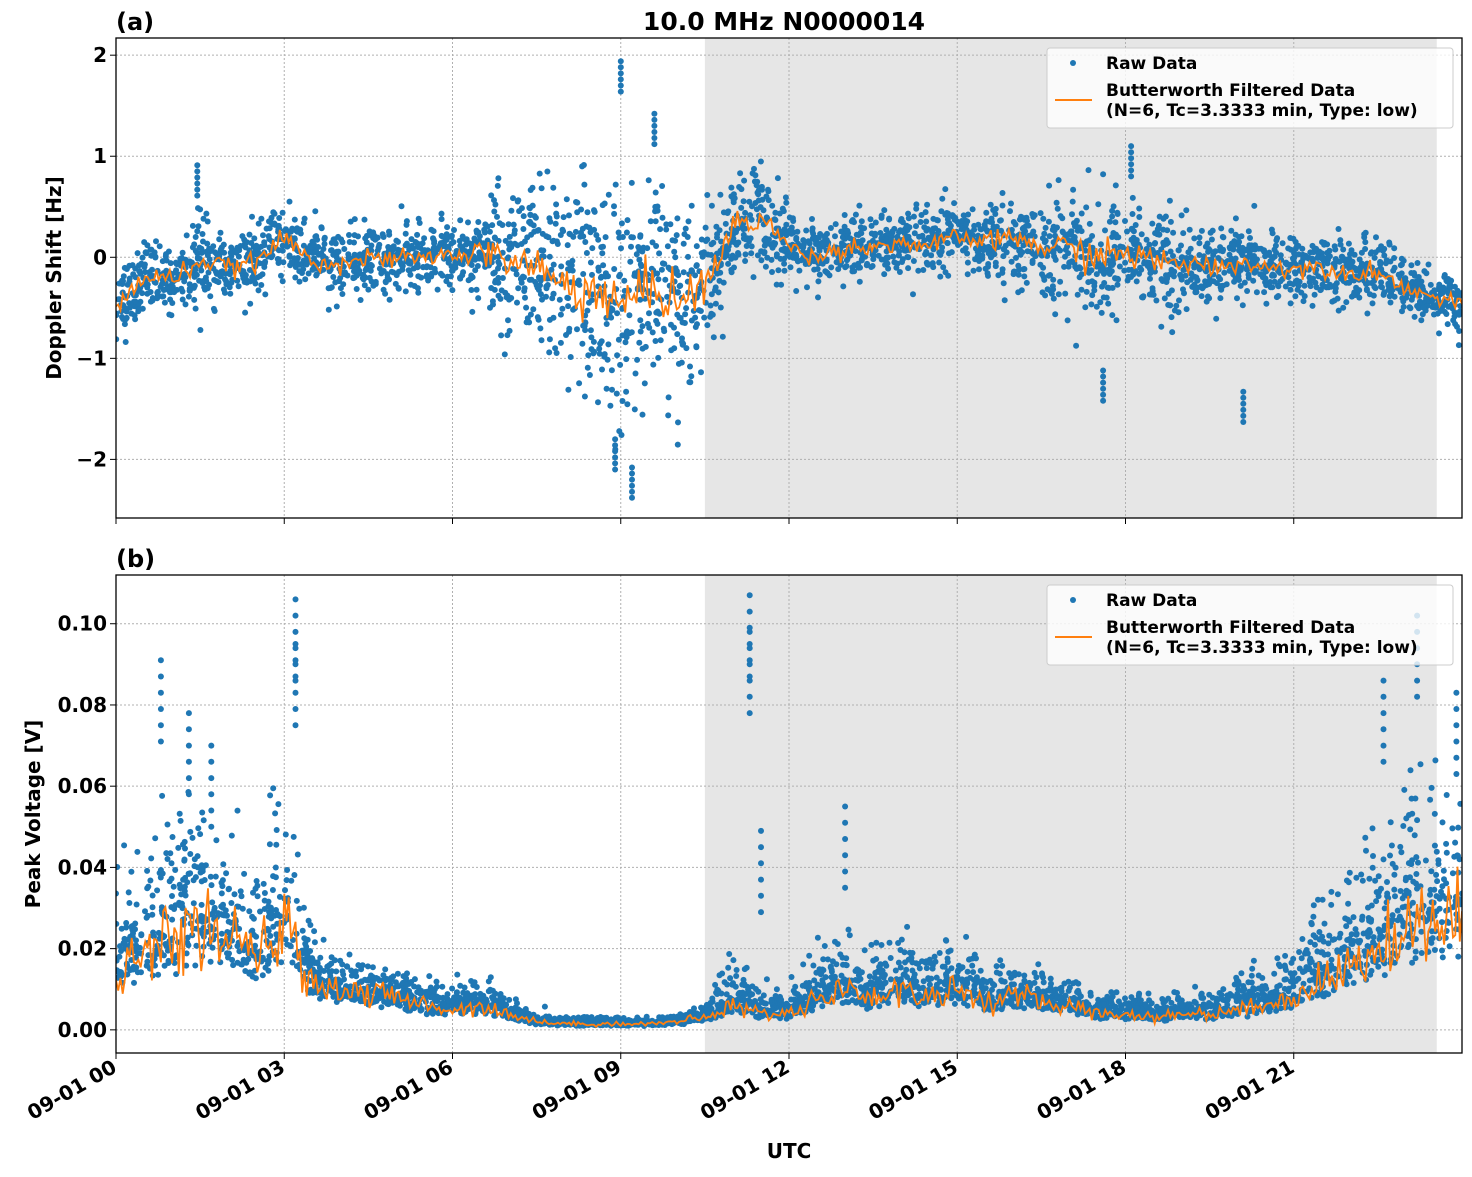 The height and width of the screenshot is (1177, 1472). Describe the element at coordinates (100, 55) in the screenshot. I see `y-tick-label: 2` at that location.